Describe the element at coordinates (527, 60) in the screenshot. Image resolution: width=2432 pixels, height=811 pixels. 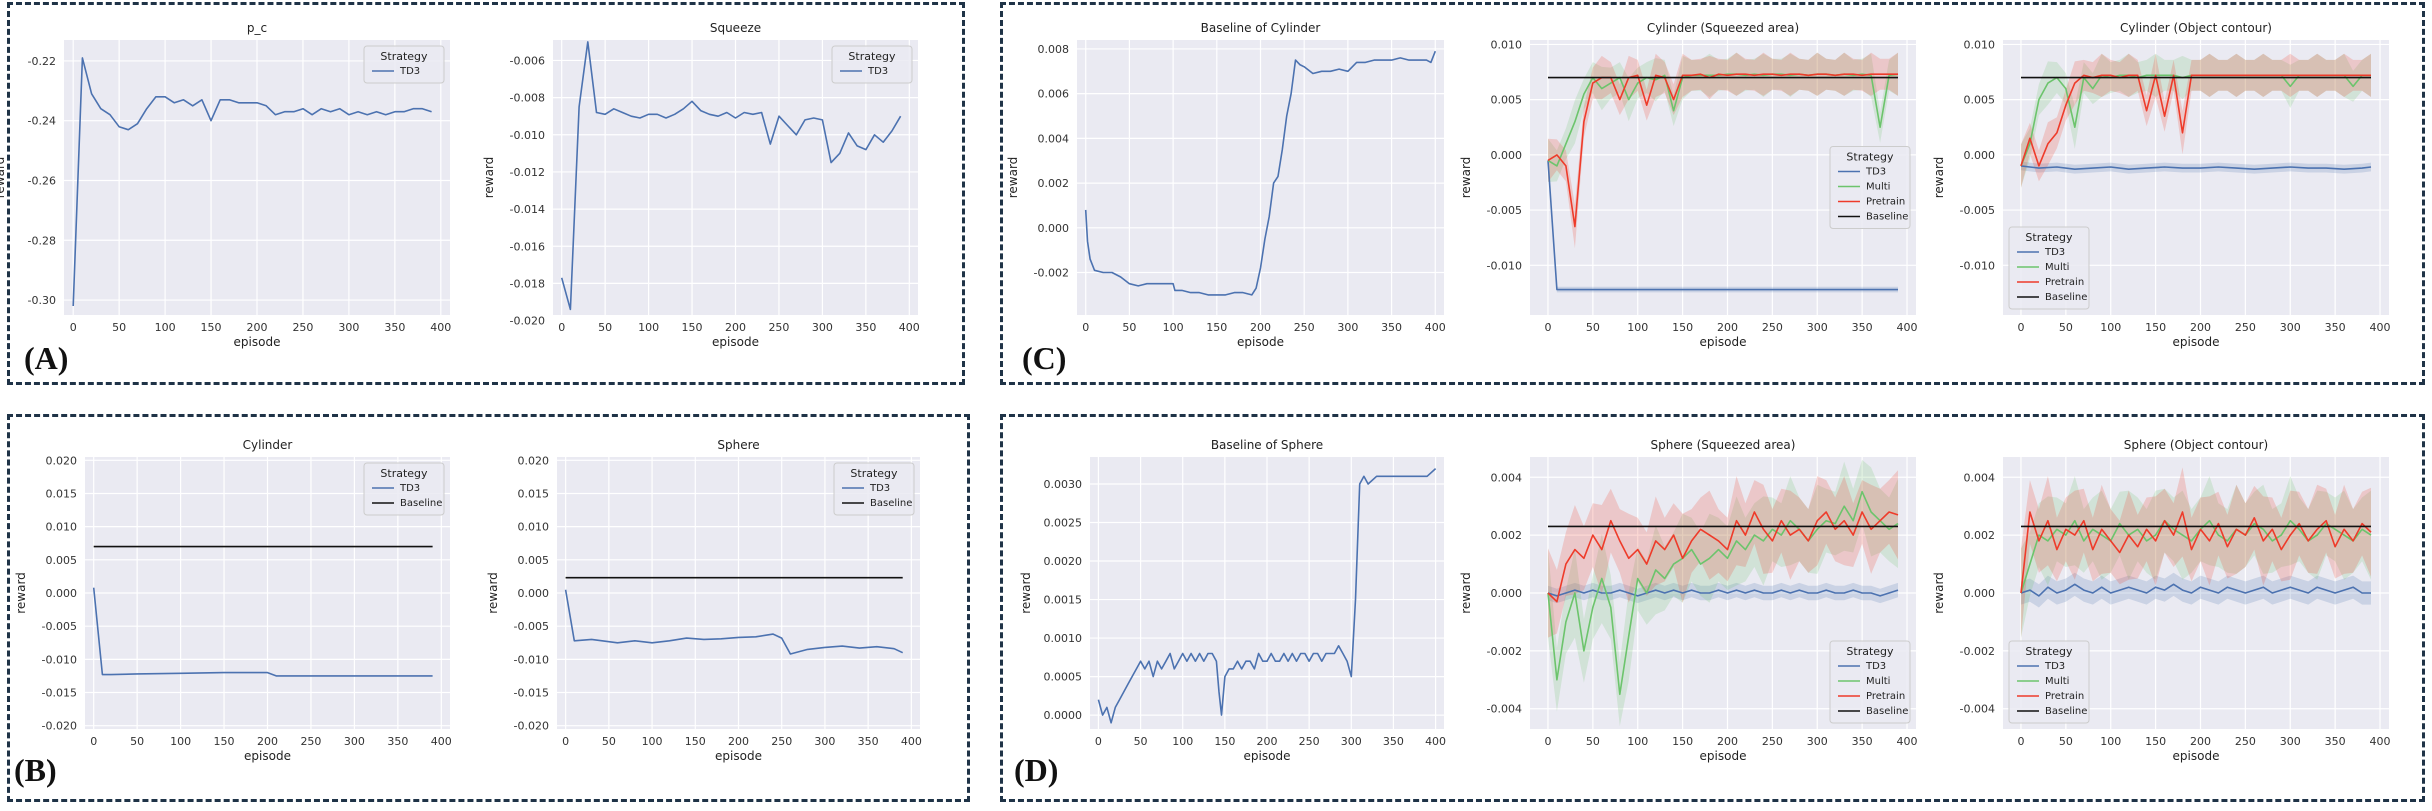
I see `y-tick-label: -0.006` at that location.